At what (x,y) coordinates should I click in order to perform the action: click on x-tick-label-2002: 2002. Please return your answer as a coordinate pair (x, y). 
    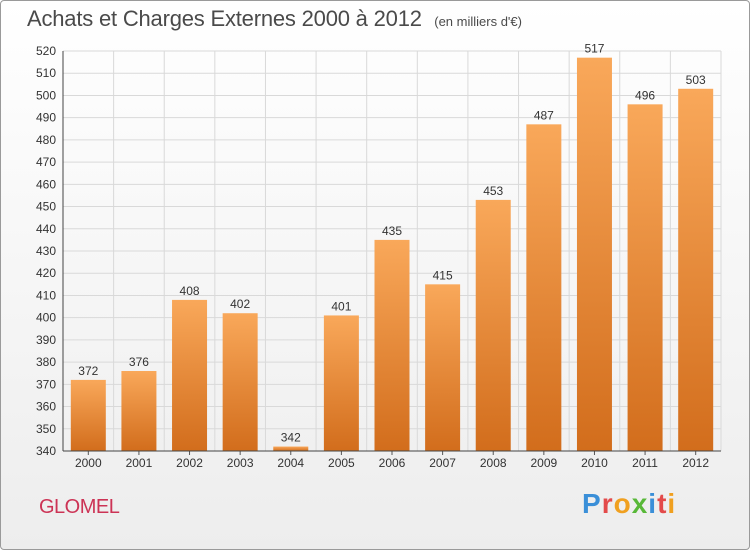
    Looking at the image, I should click on (189, 463).